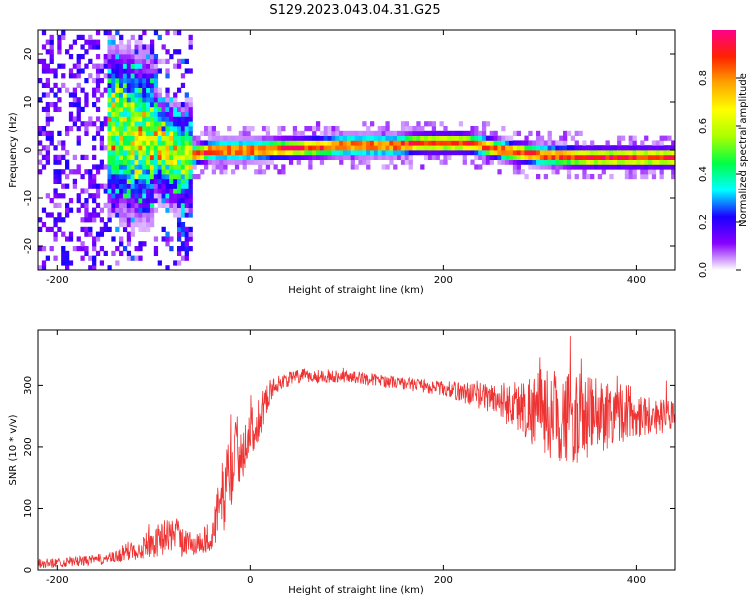 The image size is (750, 600). I want to click on snr-y-label: SNR (10 * v/v), so click(13, 449).